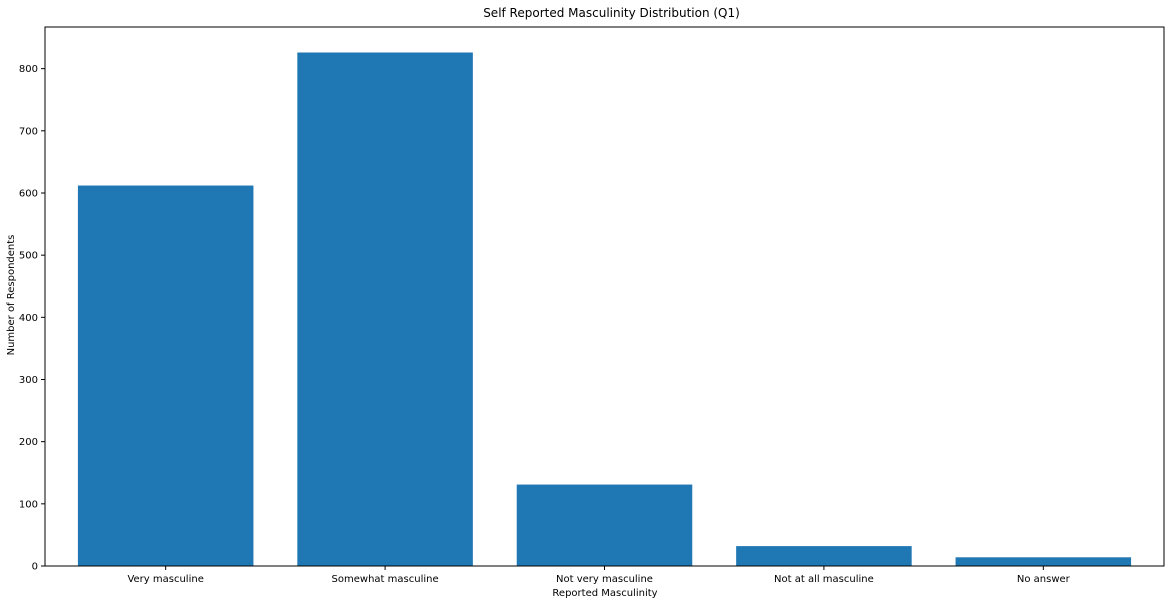  I want to click on y-tick-label: 600, so click(28, 193).